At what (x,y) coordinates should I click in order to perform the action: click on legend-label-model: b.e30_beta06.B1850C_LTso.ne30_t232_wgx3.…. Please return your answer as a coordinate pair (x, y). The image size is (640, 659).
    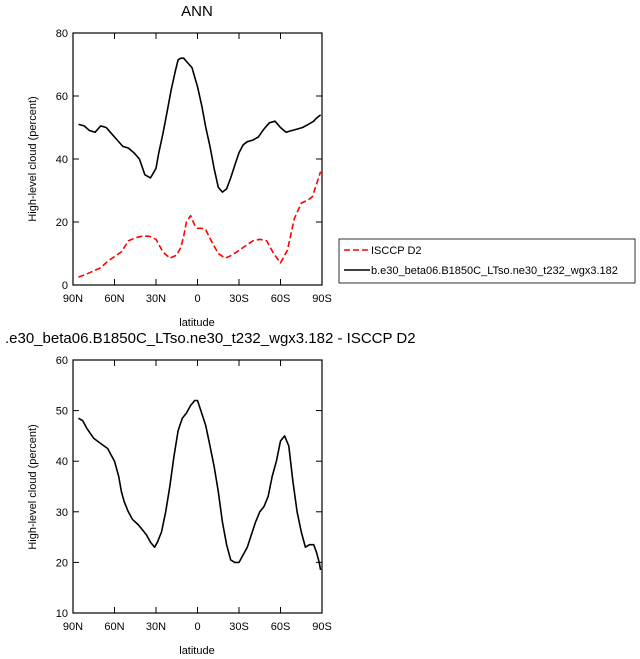
    Looking at the image, I should click on (494, 271).